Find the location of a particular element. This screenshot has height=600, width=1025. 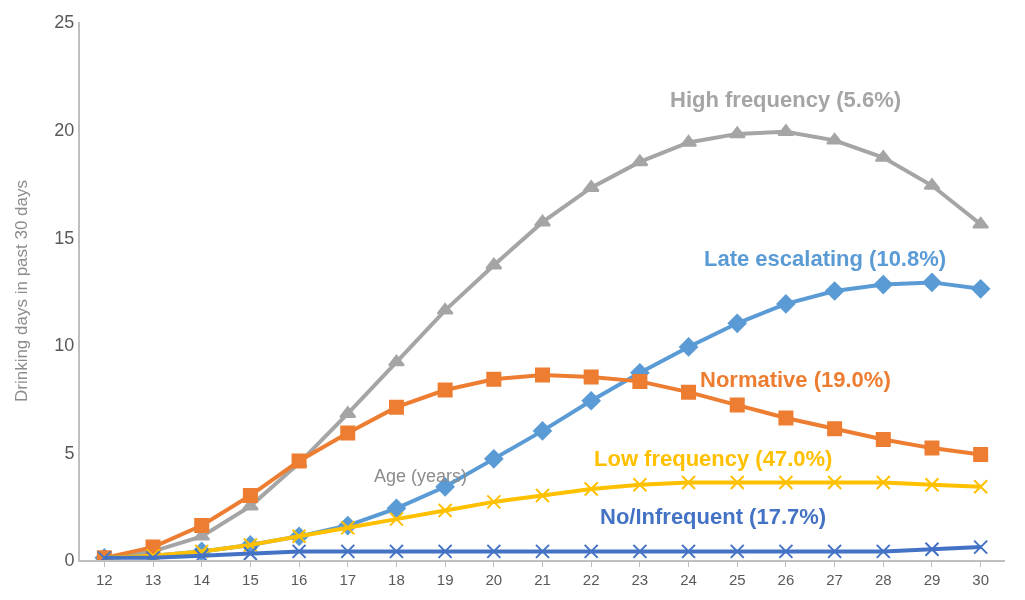

x-tick-label: 12 is located at coordinates (104, 579).